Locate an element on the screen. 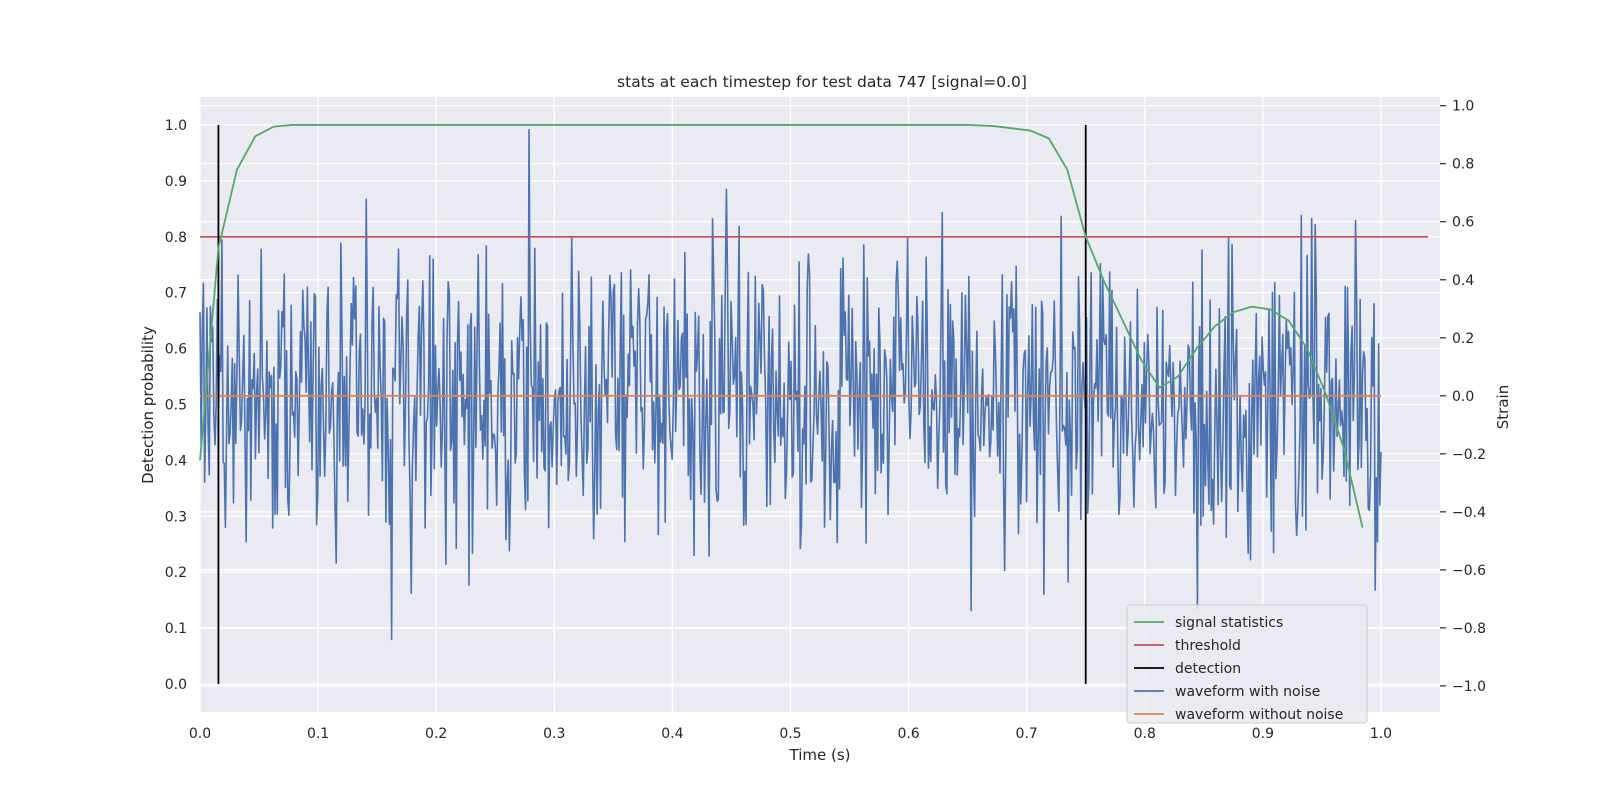  y2-tick-label: 0.2 is located at coordinates (1463, 339).